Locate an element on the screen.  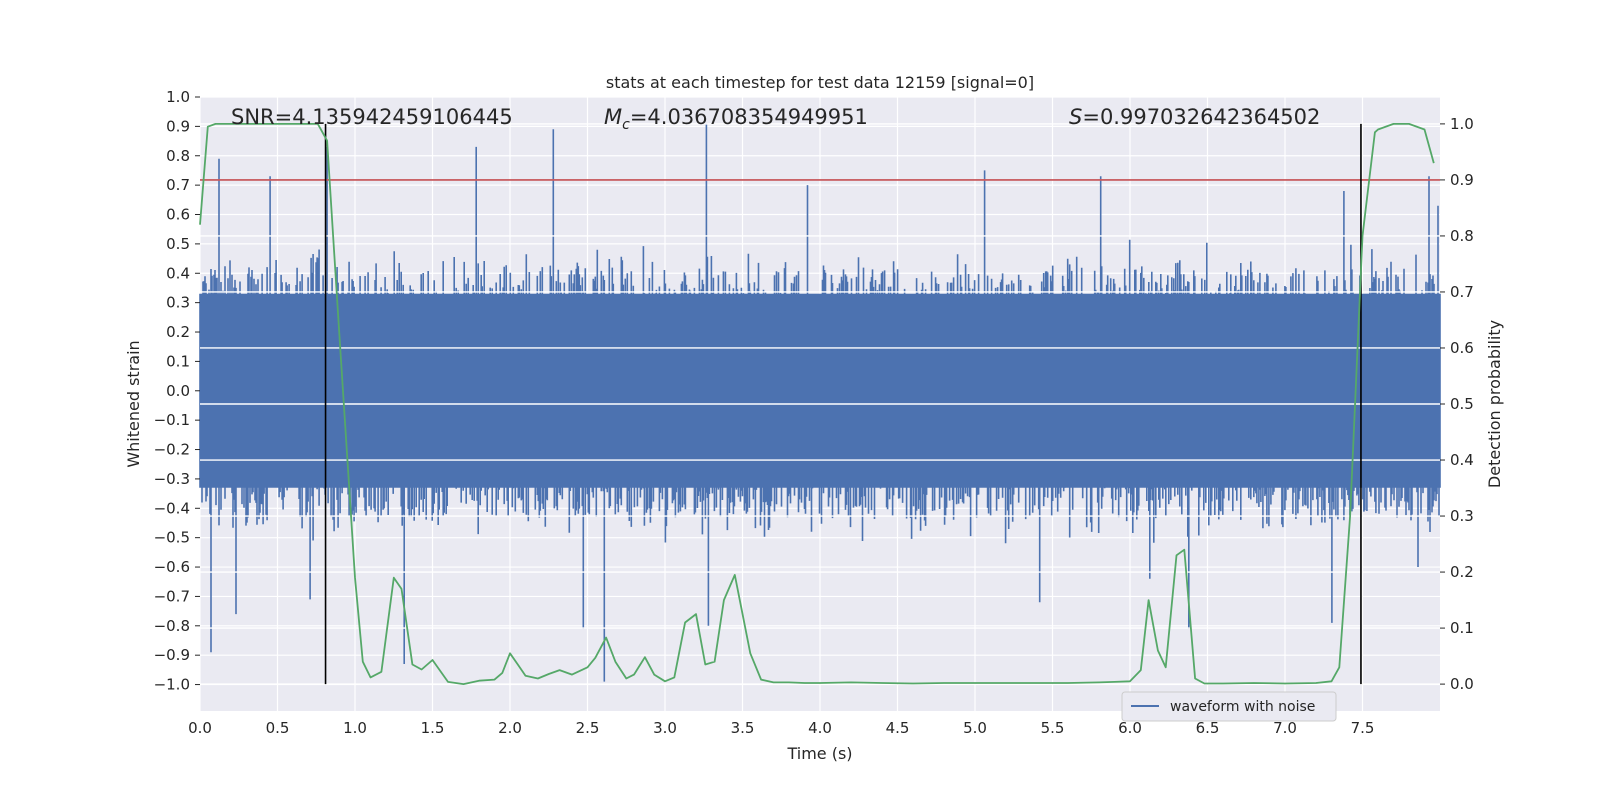
y-tick-label: −1.0 is located at coordinates (172, 685).